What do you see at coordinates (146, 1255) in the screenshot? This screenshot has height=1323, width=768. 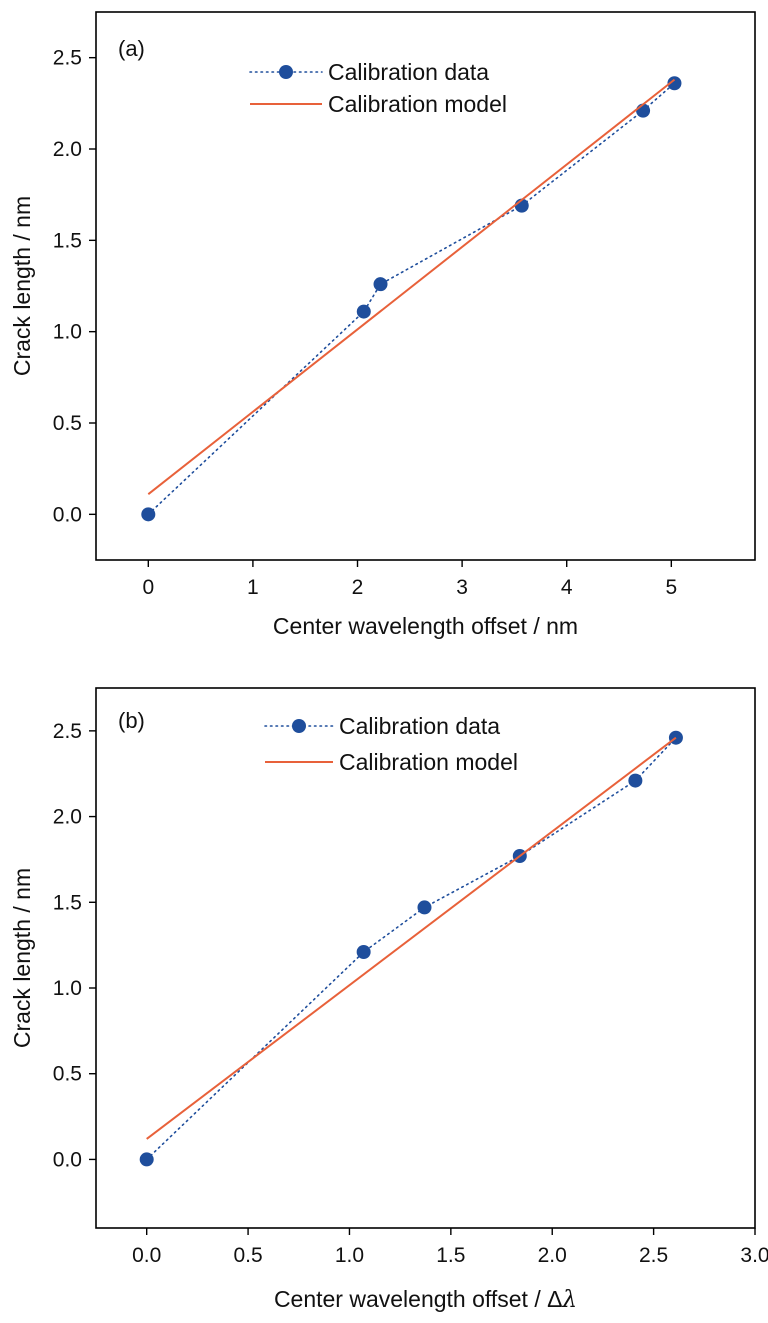 I see `x-tick-label: 0.0` at bounding box center [146, 1255].